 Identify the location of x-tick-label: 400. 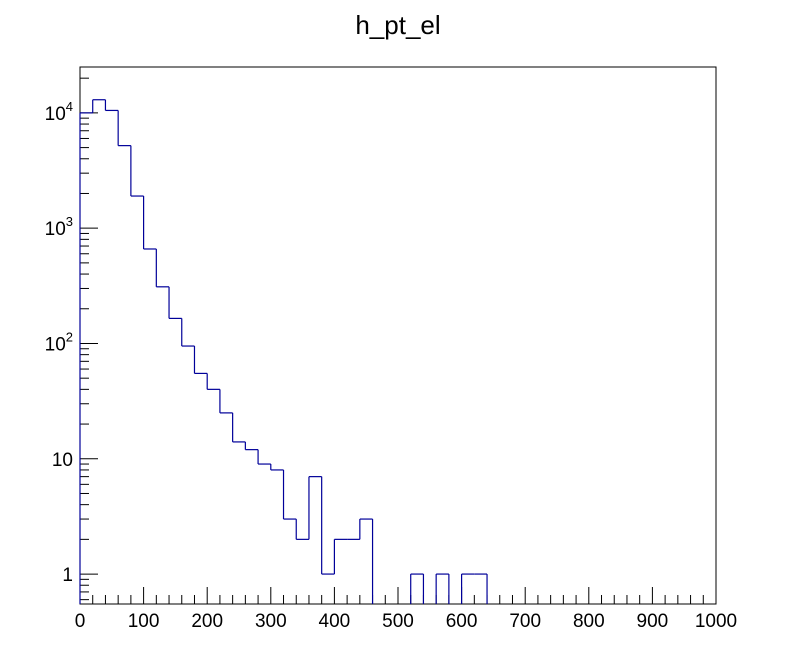
(335, 621).